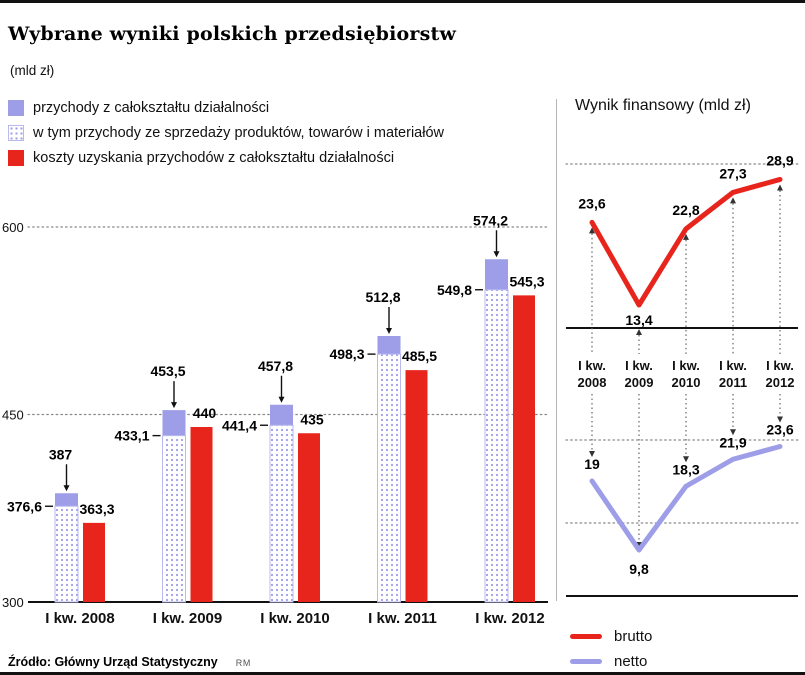 This screenshot has height=675, width=805. I want to click on value-label-koszty-4: 545,3, so click(526, 281).